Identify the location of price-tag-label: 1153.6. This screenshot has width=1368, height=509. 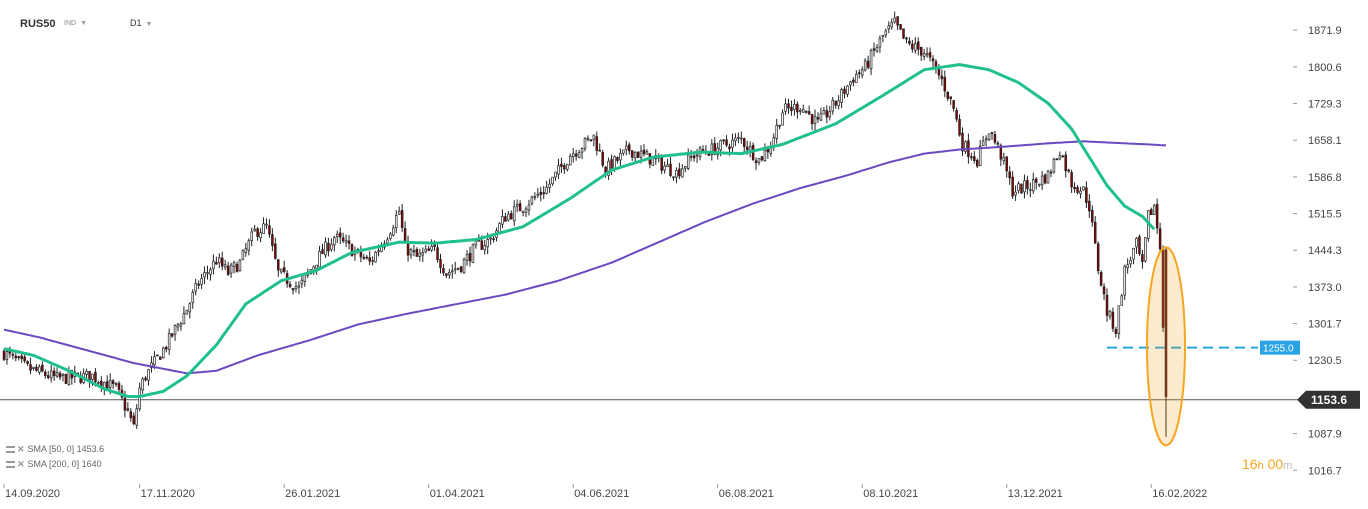
(1329, 400).